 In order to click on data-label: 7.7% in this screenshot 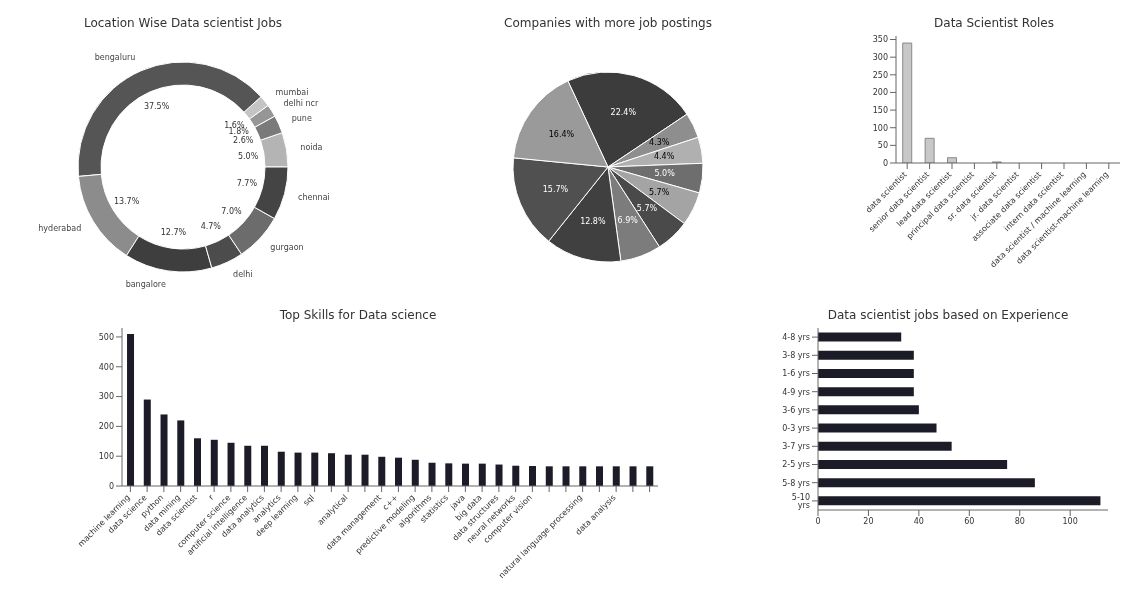, I will do `click(247, 184)`.